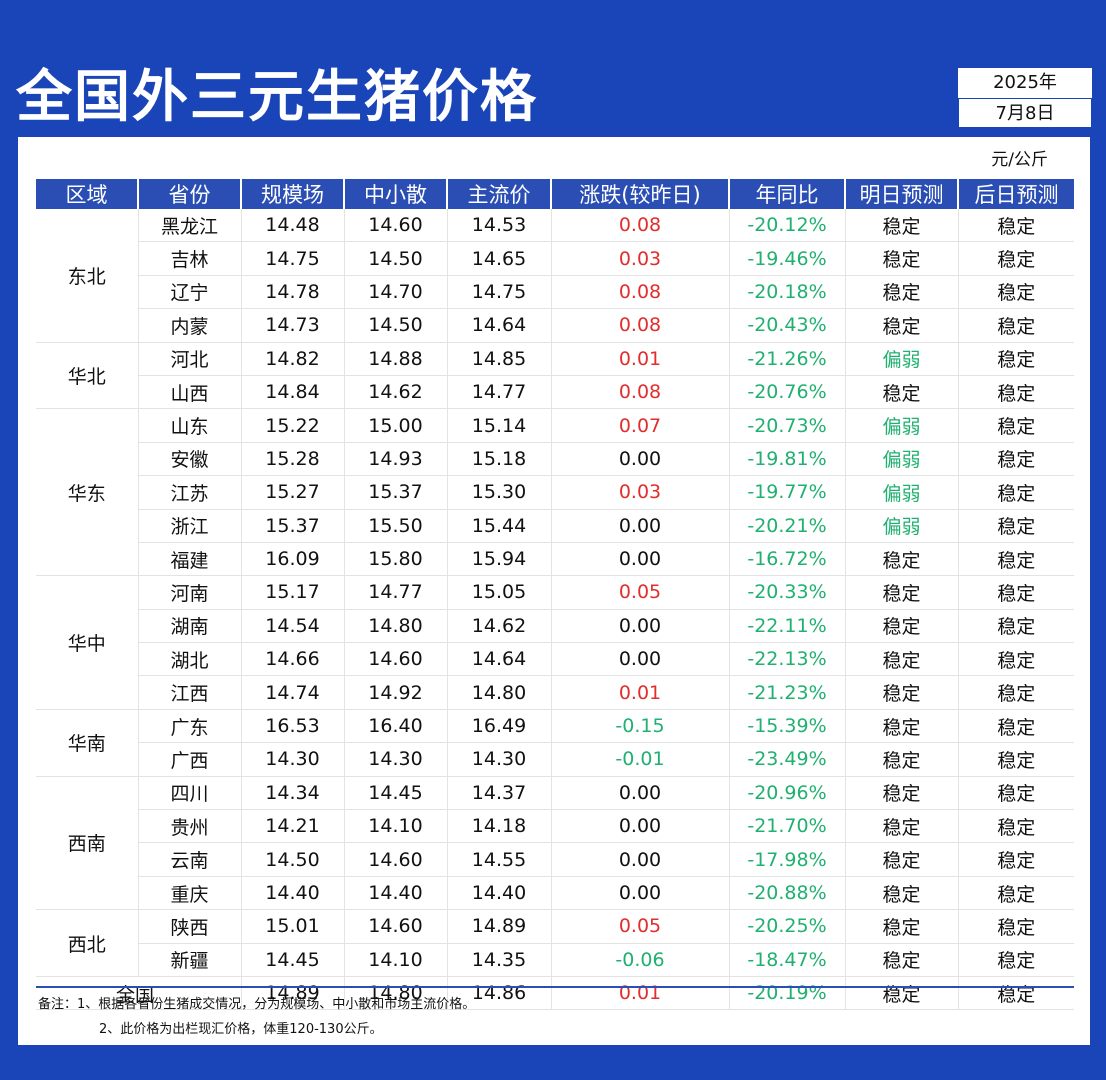 Image resolution: width=1106 pixels, height=1080 pixels. Describe the element at coordinates (498, 325) in the screenshot. I see `main-price-cell: 14.64` at that location.